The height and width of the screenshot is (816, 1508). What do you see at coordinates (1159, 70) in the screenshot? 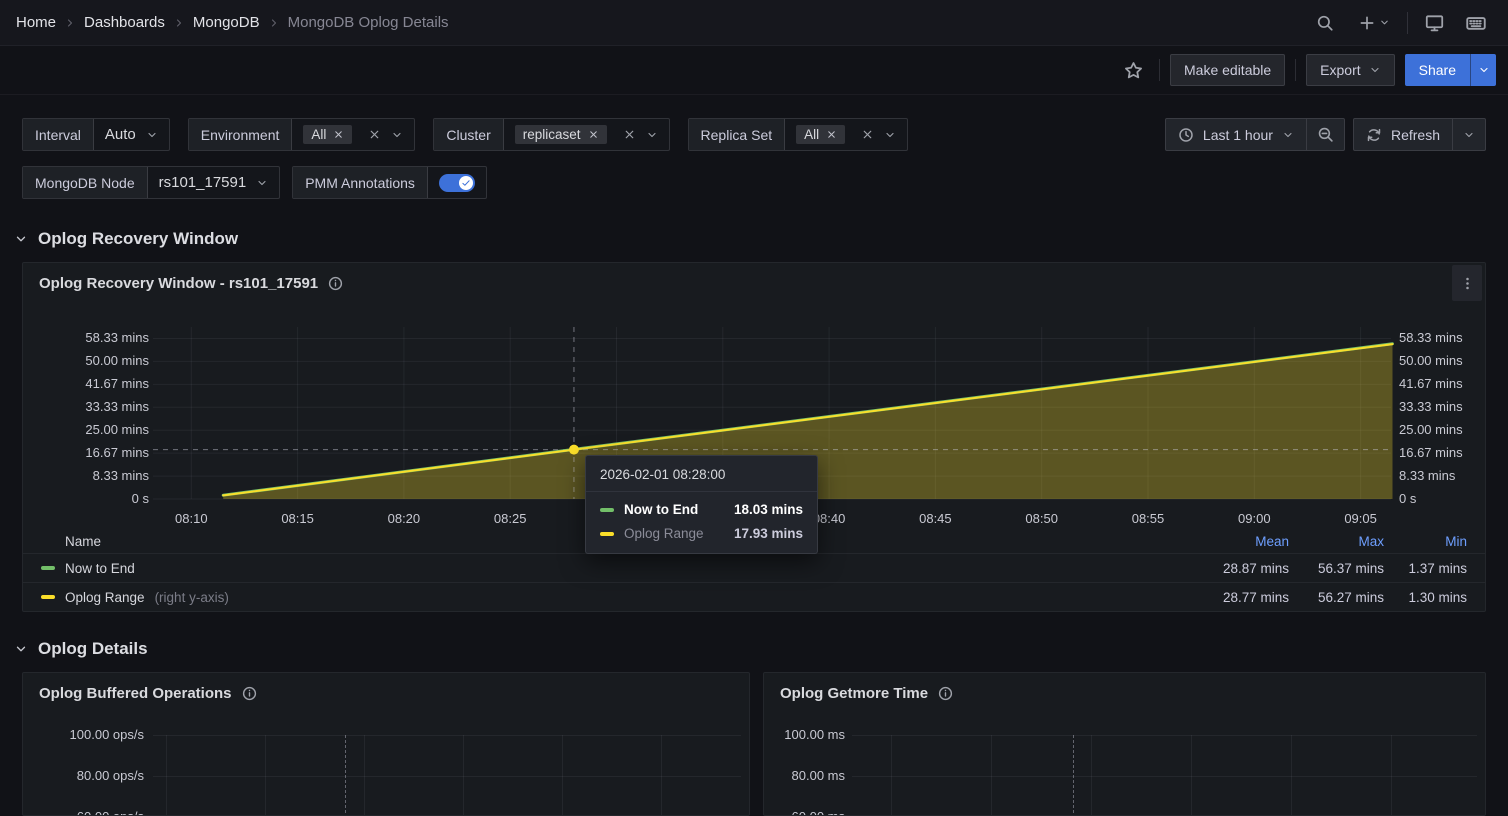
I see `divider` at bounding box center [1159, 70].